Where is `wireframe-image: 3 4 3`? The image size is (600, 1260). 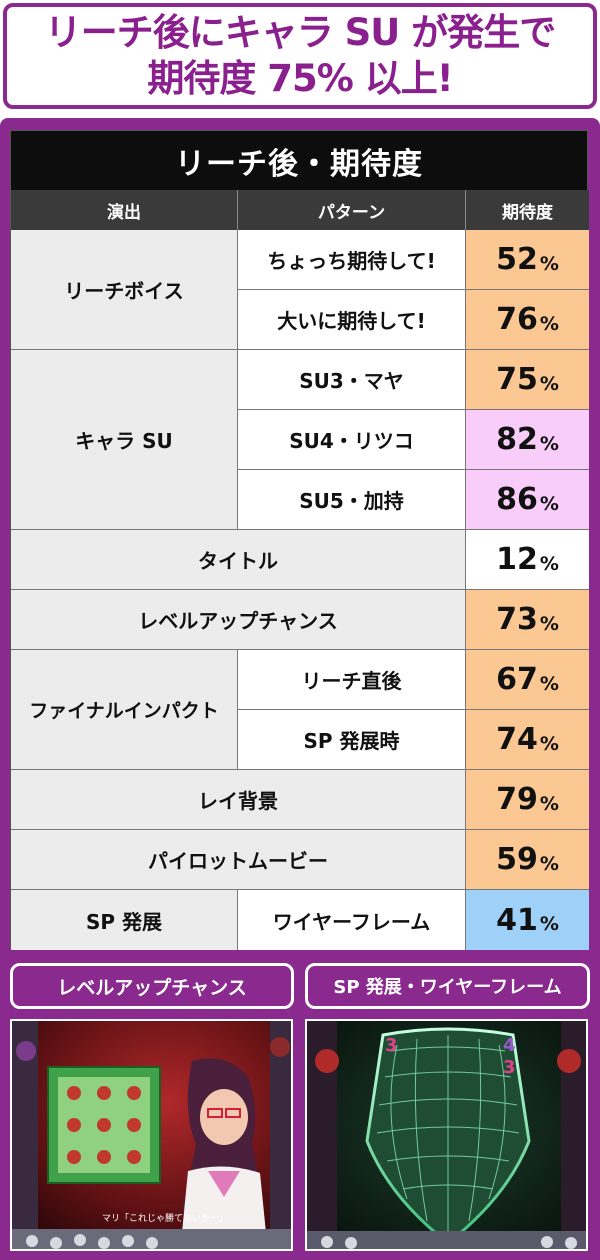
wireframe-image: 3 4 3 is located at coordinates (446, 1135).